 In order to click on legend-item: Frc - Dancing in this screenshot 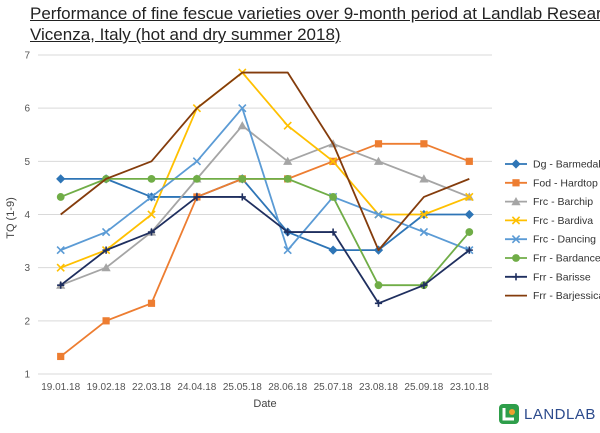, I will do `click(550, 240)`.